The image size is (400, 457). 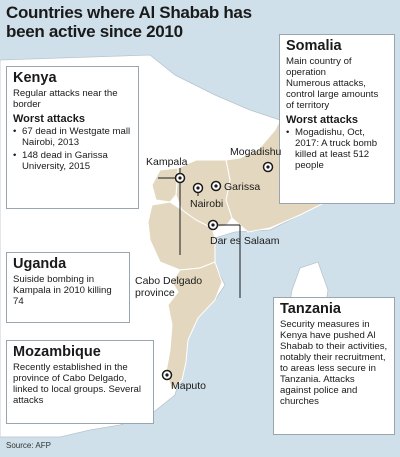 What do you see at coordinates (40, 264) in the screenshot?
I see `uganda-heading: Uganda` at bounding box center [40, 264].